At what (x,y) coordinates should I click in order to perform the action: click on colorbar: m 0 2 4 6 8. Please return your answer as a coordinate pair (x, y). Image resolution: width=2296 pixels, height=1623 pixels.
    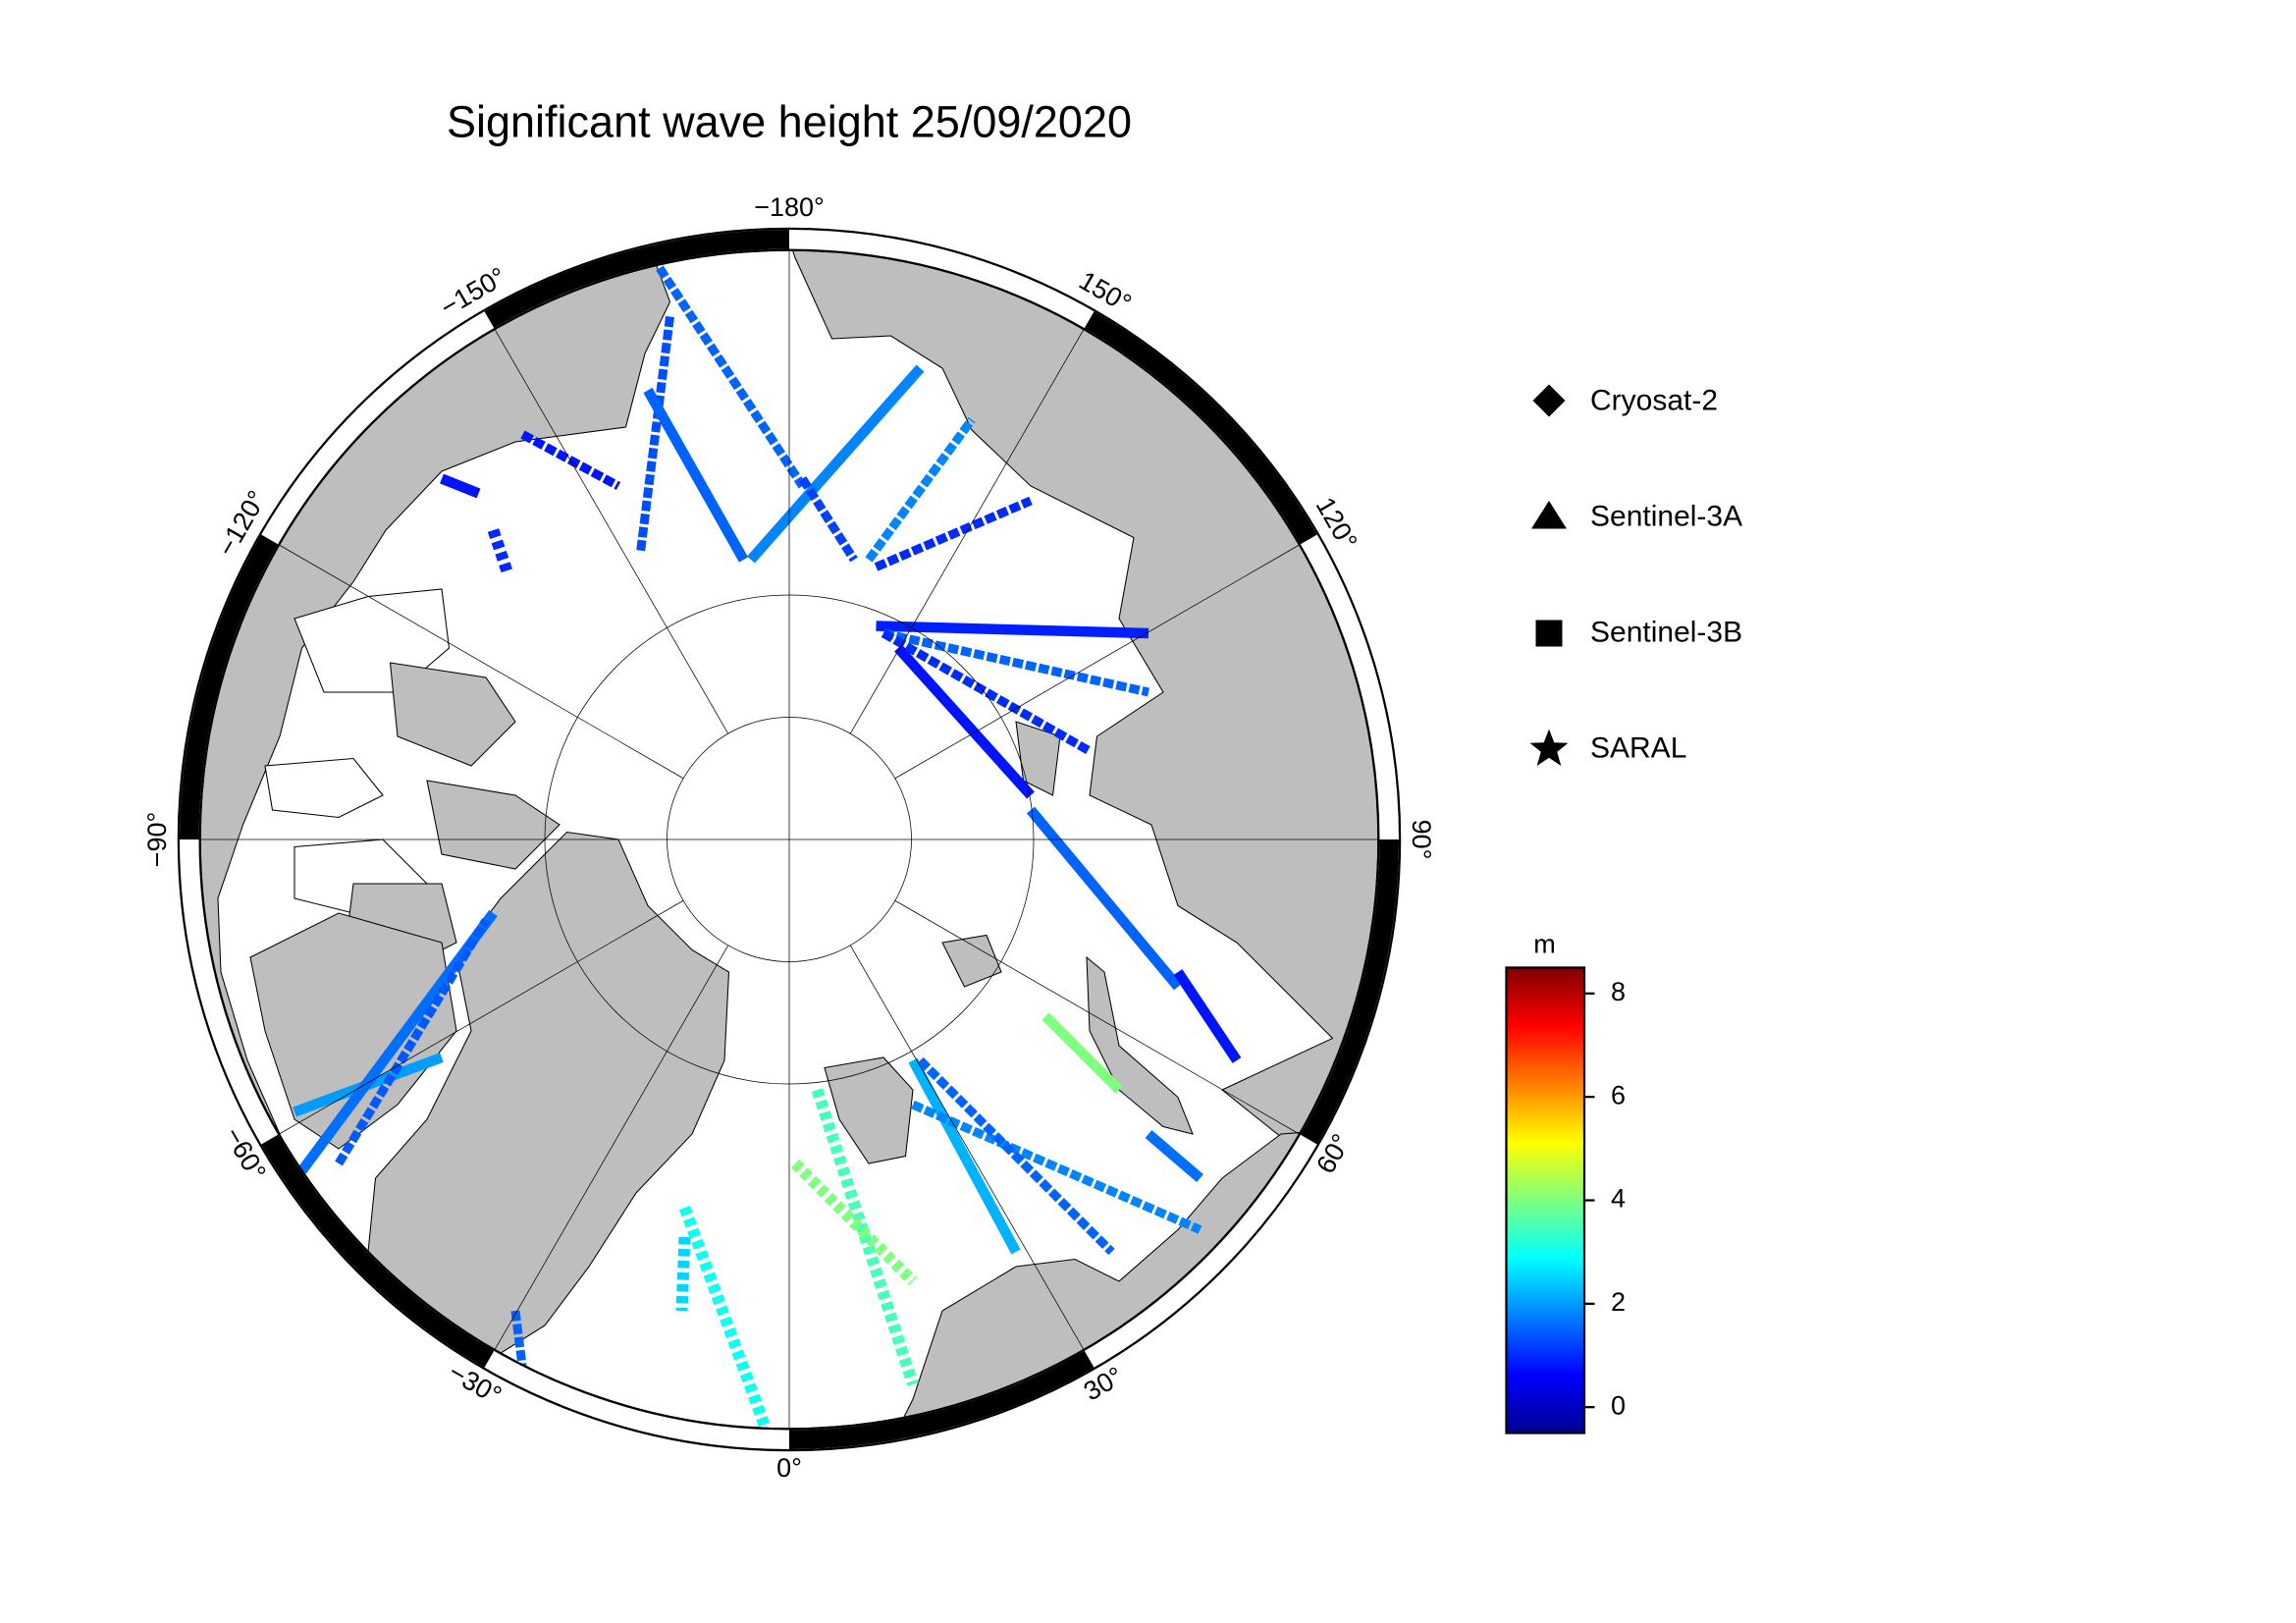
    Looking at the image, I should click on (1566, 1182).